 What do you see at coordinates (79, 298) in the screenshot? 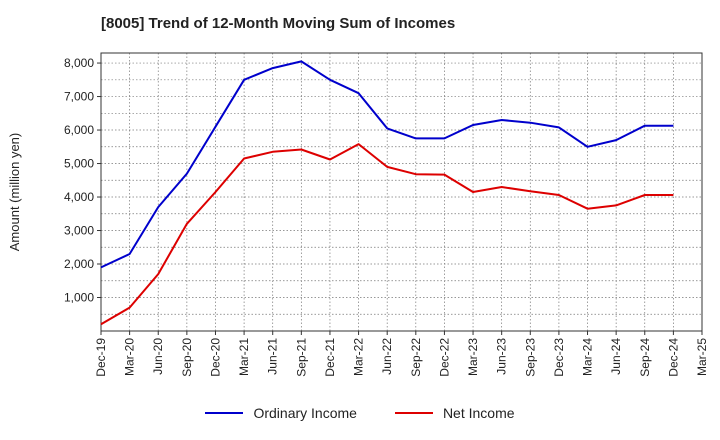
I see `y-tick-label: 1,000` at bounding box center [79, 298].